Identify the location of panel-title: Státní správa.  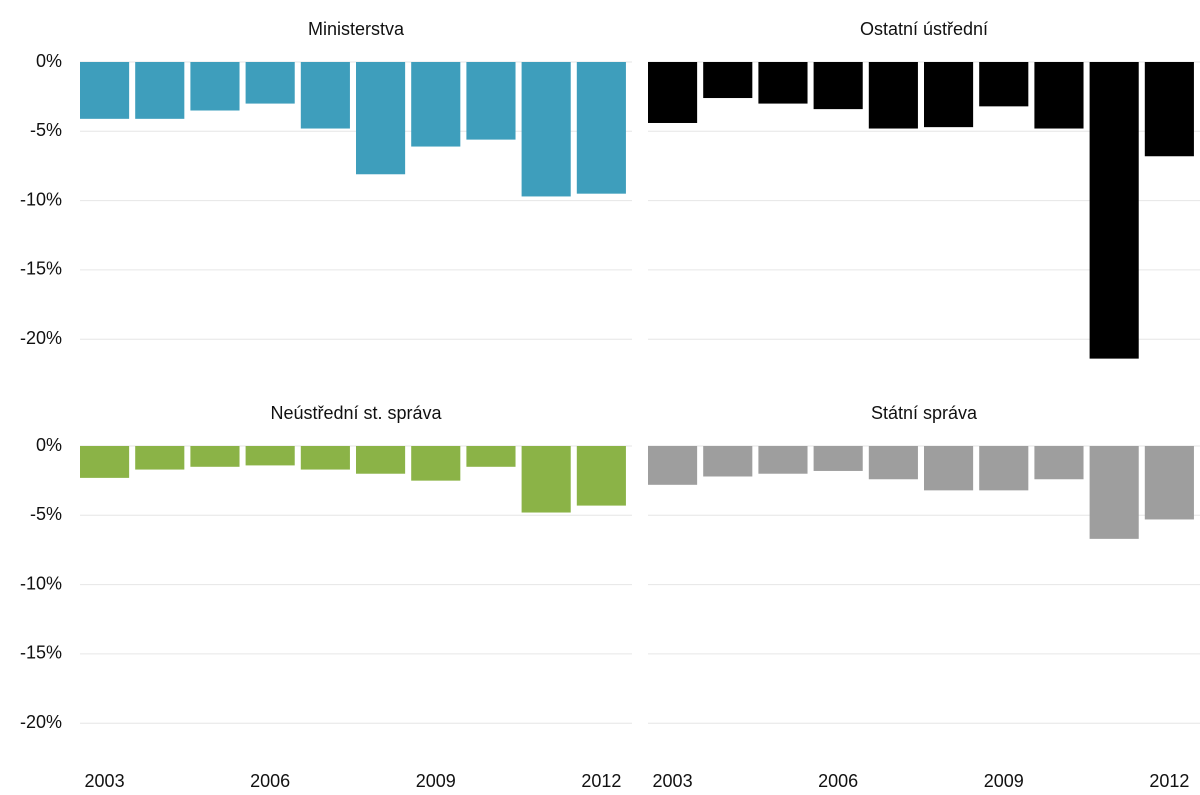
(924, 413).